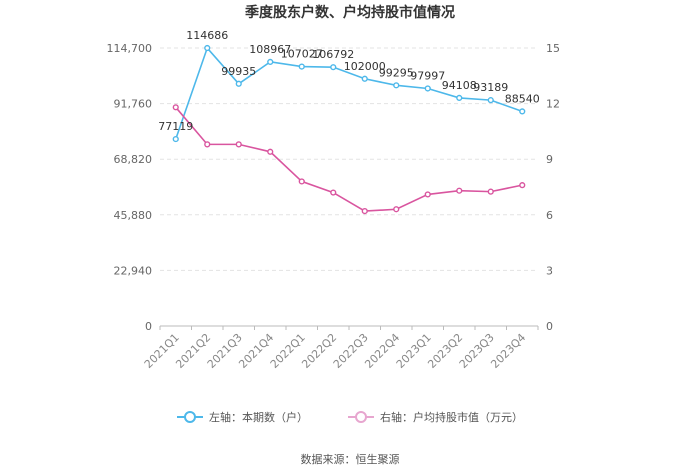 This screenshot has height=474, width=700. Describe the element at coordinates (148, 326) in the screenshot. I see `left-axis-tick-label: 0` at that location.